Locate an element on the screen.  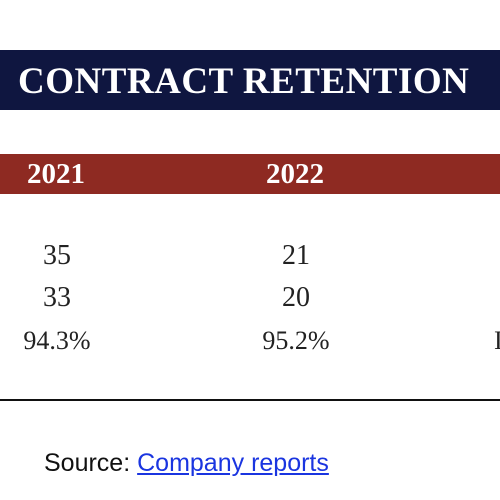
column-header-2021: 2021 is located at coordinates (56, 174).